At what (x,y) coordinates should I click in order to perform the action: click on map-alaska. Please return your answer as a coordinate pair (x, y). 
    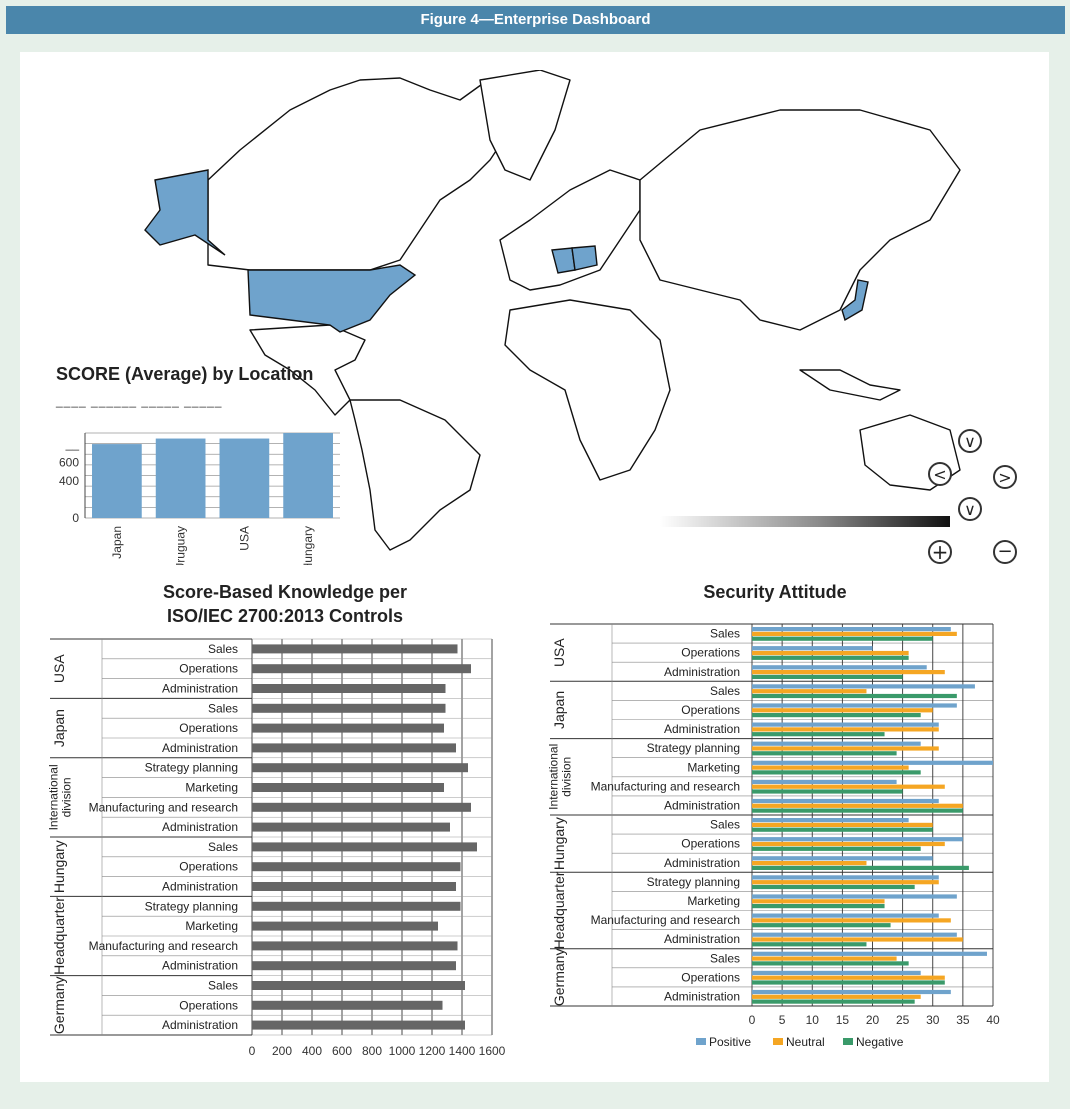
    Looking at the image, I should click on (185, 212).